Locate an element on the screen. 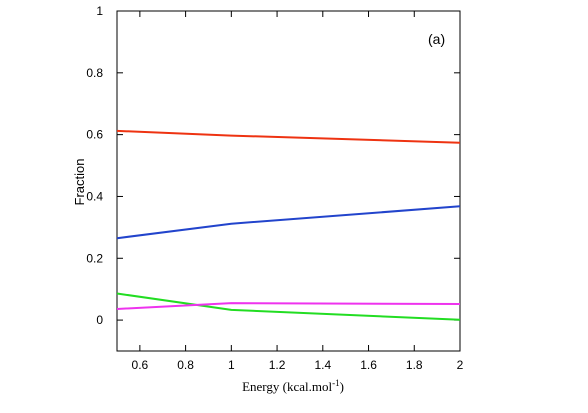  x-axis-label-close: ) is located at coordinates (342, 386).